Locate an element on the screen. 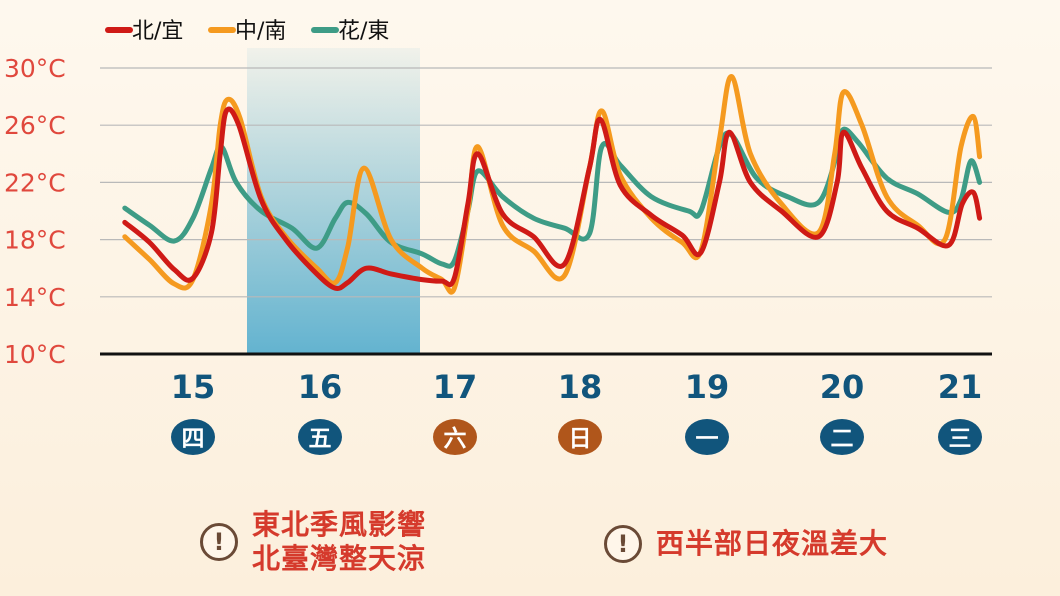  x-tick-label: 16 is located at coordinates (320, 387).